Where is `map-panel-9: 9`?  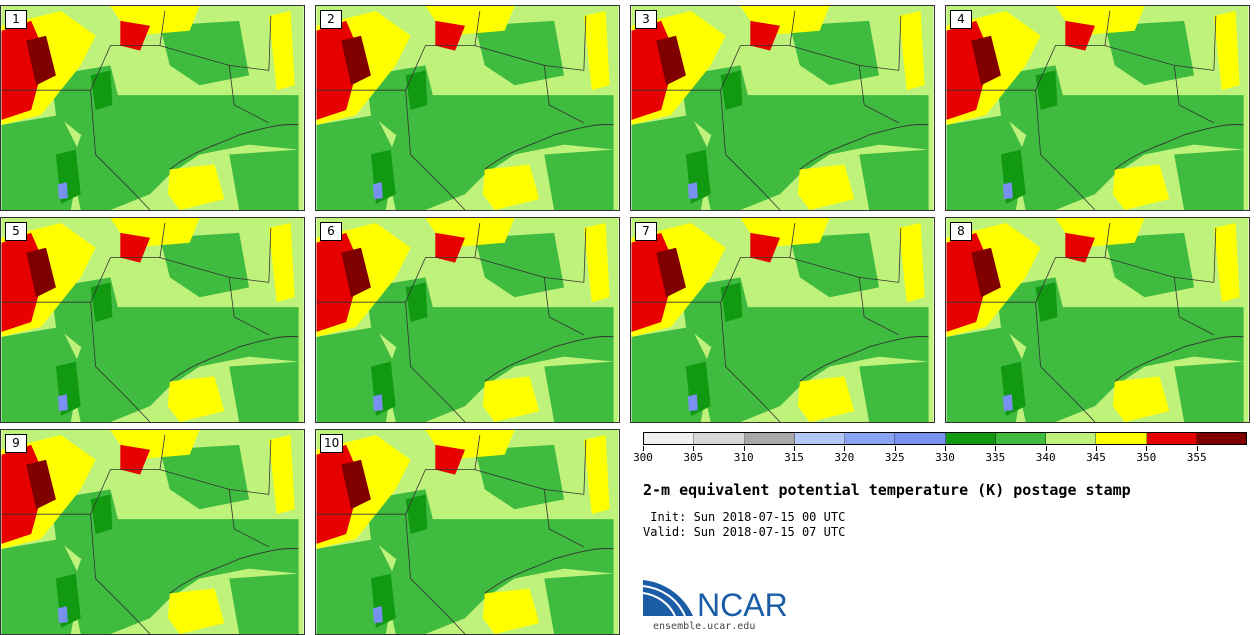
map-panel-9: 9 is located at coordinates (152, 532).